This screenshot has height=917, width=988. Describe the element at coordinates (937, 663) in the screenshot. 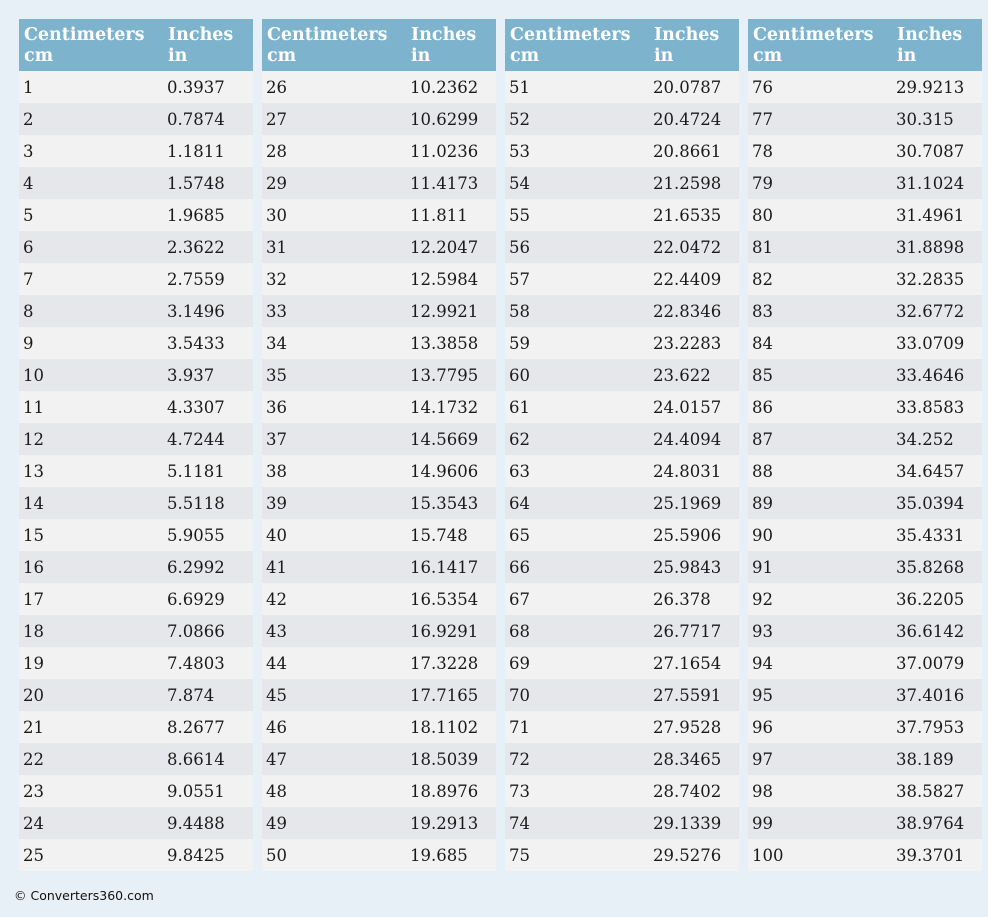

I see `inches-cell: 37.0079` at that location.